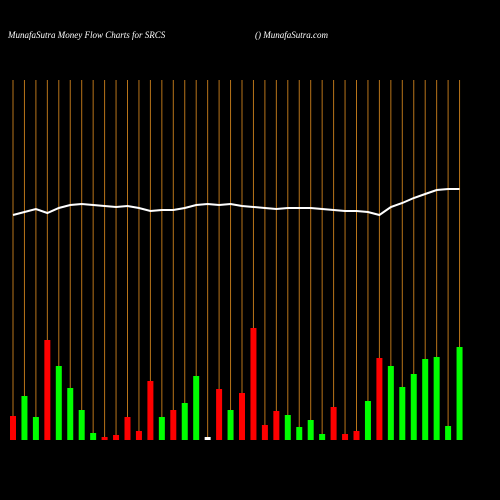  What do you see at coordinates (86, 35) in the screenshot?
I see `chart-title: MunafaSutra Money Flow Charts for SRCS` at bounding box center [86, 35].